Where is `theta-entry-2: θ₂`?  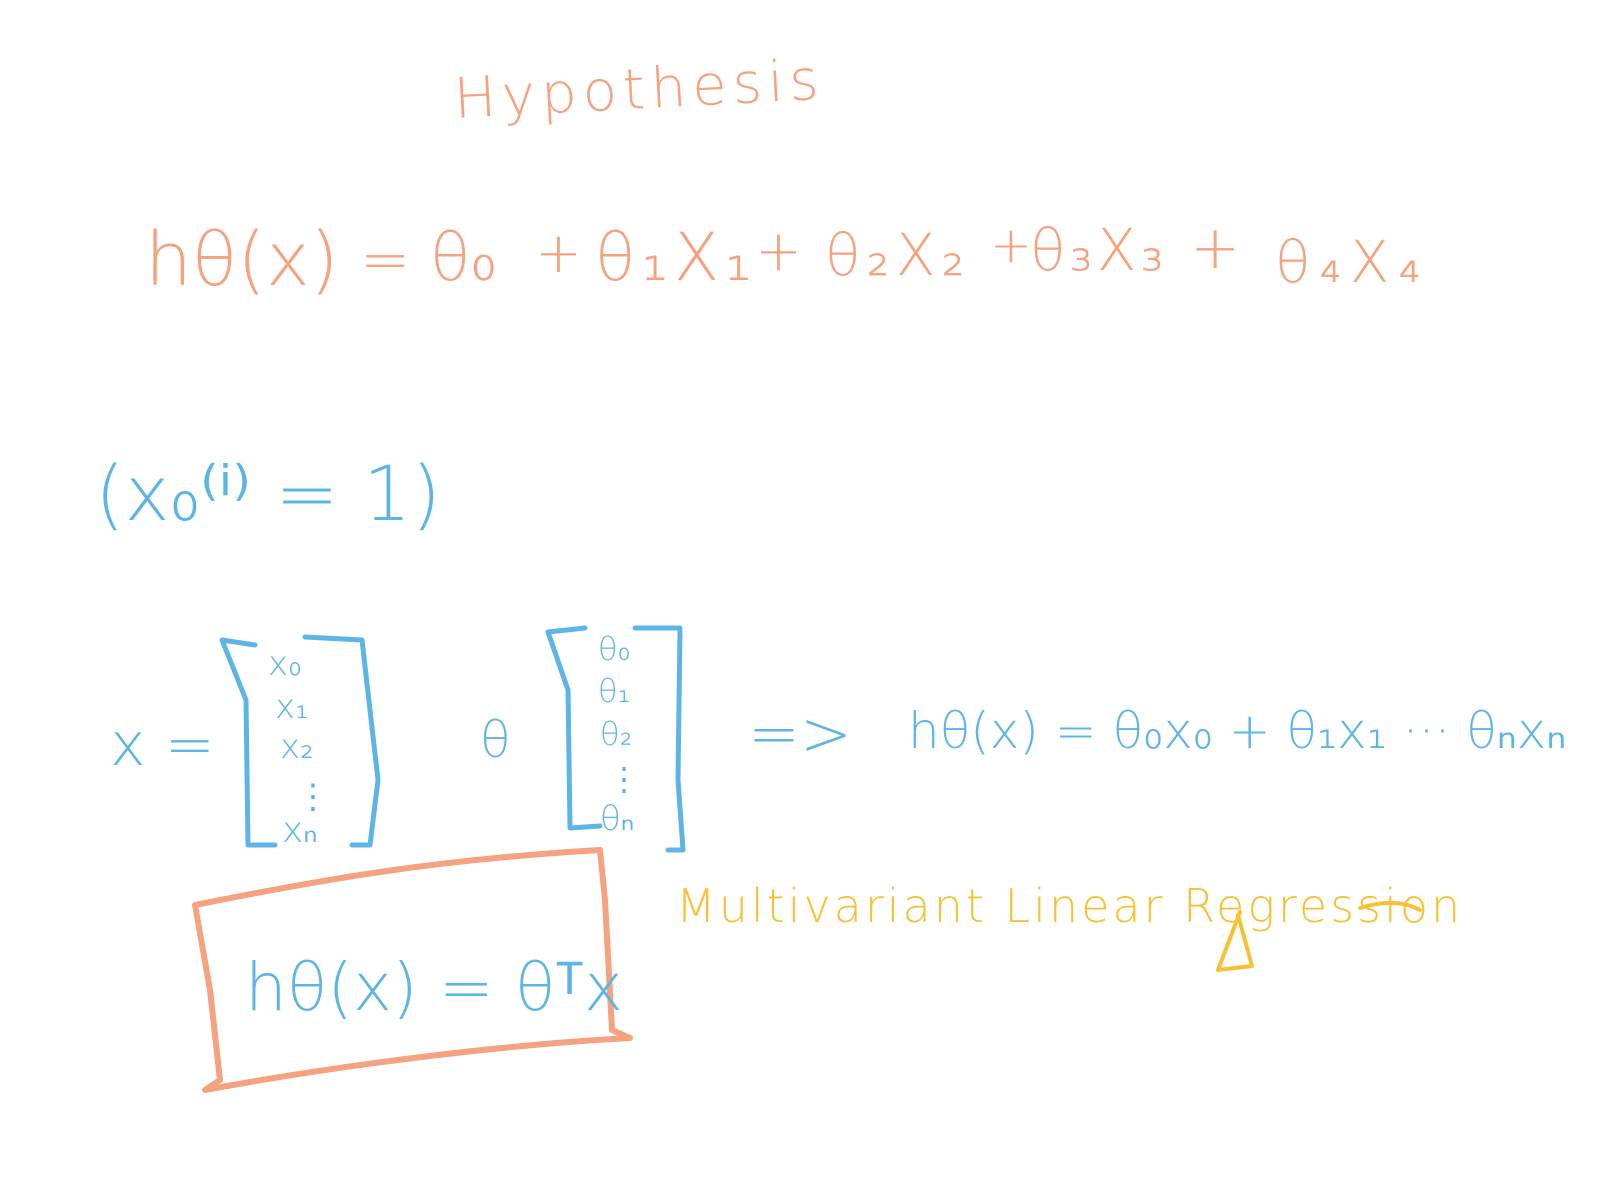 theta-entry-2: θ₂ is located at coordinates (616, 734).